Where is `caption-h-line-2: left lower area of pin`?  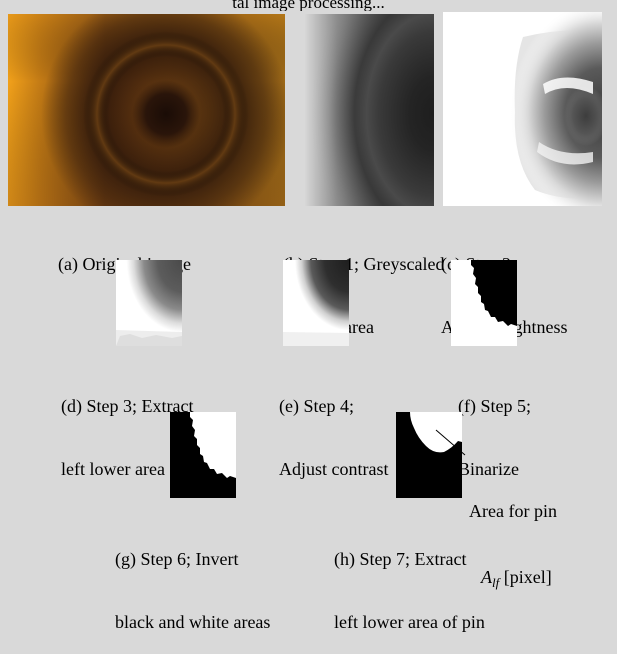 caption-h-line-2: left lower area of pin is located at coordinates (409, 622).